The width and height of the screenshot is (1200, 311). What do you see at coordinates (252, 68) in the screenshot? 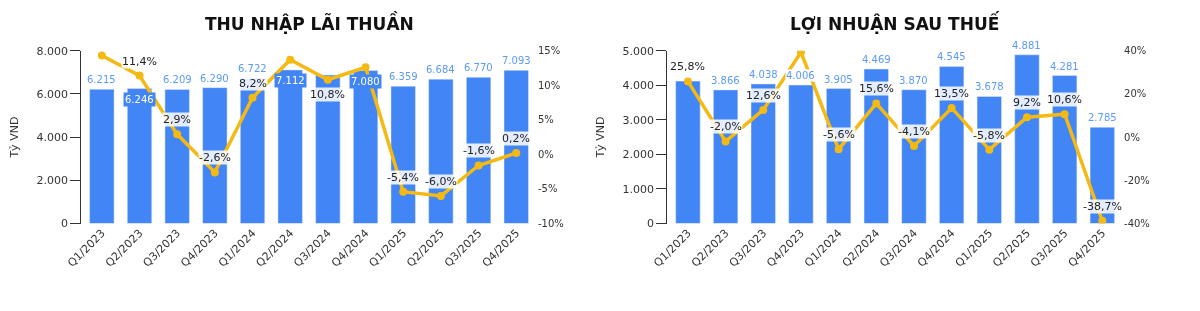
I see `data-label: 6.722` at bounding box center [252, 68].